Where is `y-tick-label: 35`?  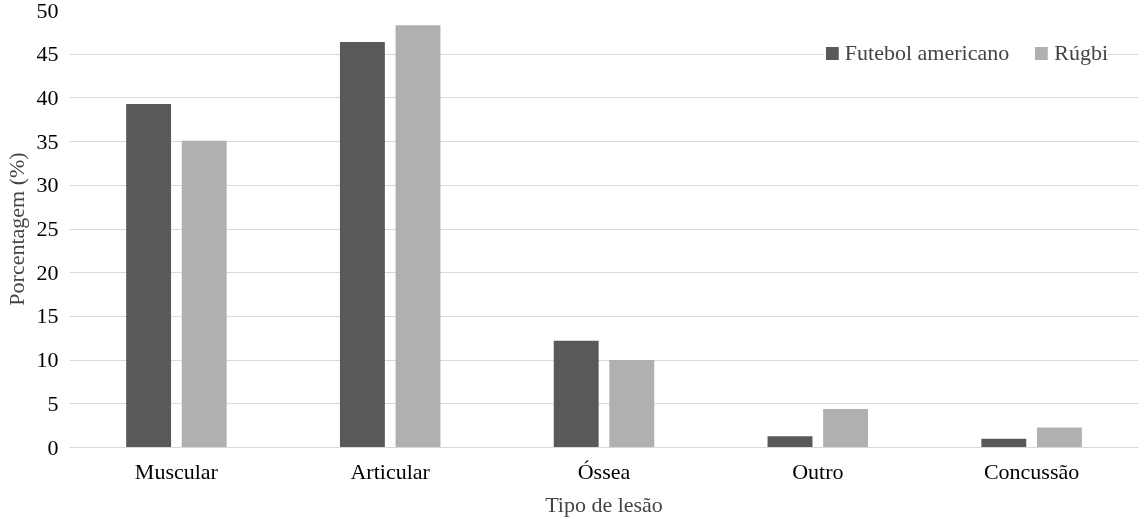
y-tick-label: 35 is located at coordinates (47, 141).